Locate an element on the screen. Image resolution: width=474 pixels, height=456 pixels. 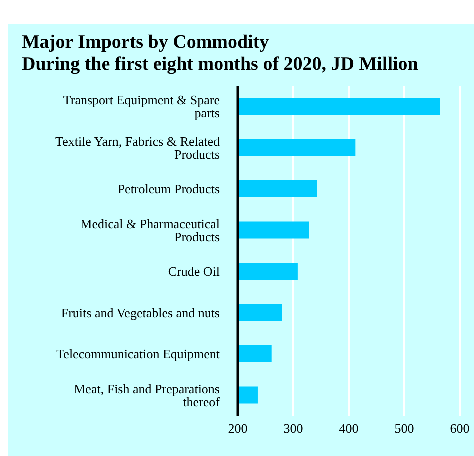
y-tick-label: Crude Oil is located at coordinates (194, 272).